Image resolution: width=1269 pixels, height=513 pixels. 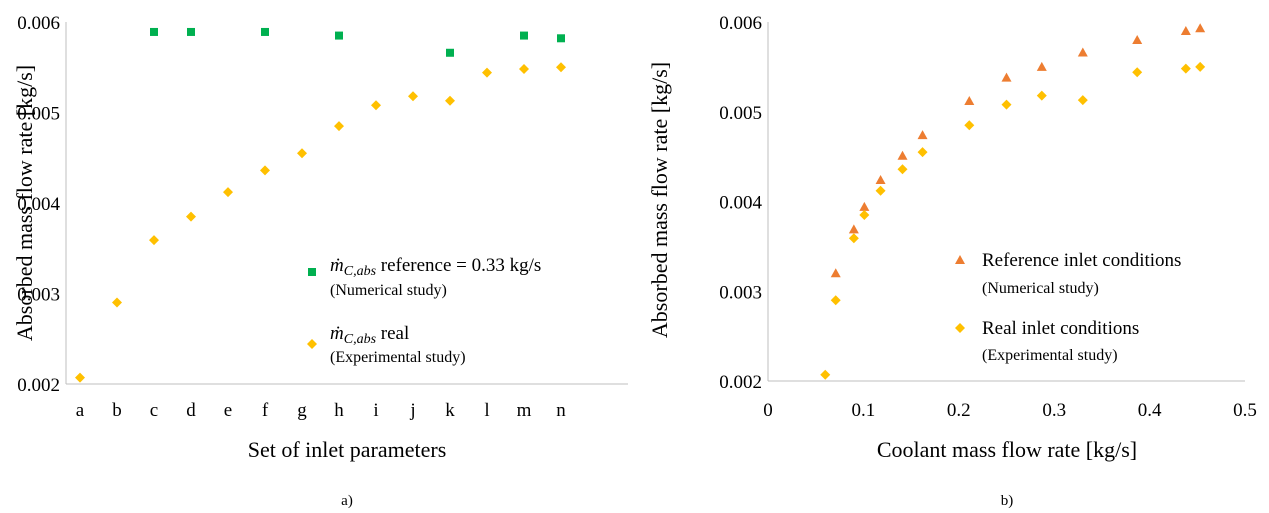 What do you see at coordinates (38, 23) in the screenshot?
I see `chart-a-y-tick-label: 0.006` at bounding box center [38, 23].